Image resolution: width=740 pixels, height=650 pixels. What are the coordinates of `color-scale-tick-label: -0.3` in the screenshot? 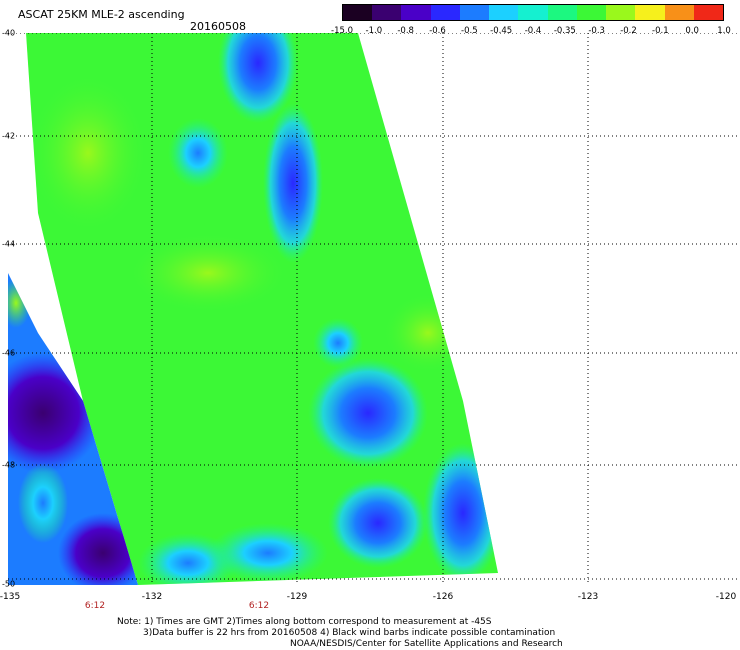 It's located at (596, 31).